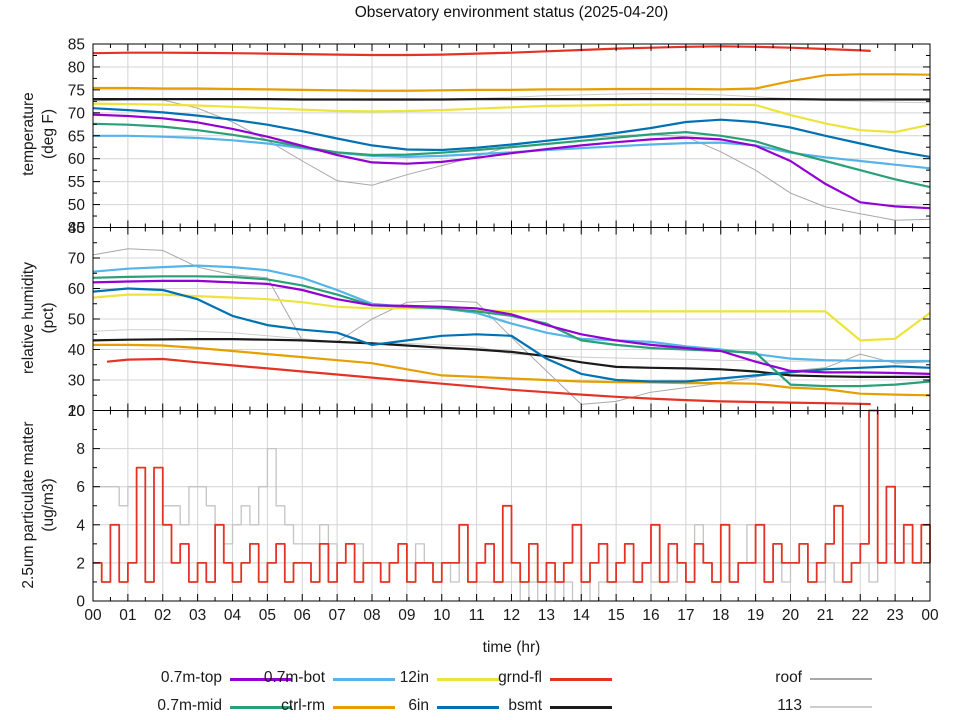 The image size is (960, 720). What do you see at coordinates (511, 615) in the screenshot?
I see `x-tick-label: 12` at bounding box center [511, 615].